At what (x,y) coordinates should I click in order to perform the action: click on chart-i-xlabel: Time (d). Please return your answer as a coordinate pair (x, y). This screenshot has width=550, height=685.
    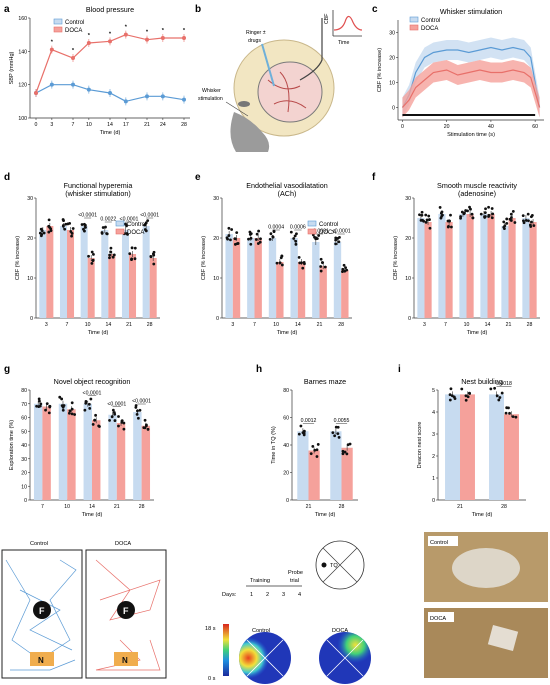
    Looking at the image, I should click on (482, 515).